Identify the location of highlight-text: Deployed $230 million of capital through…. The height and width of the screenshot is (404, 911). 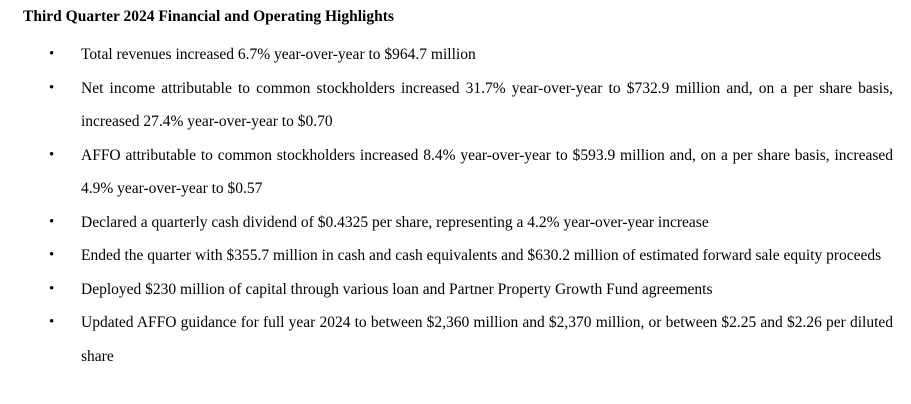
(397, 289).